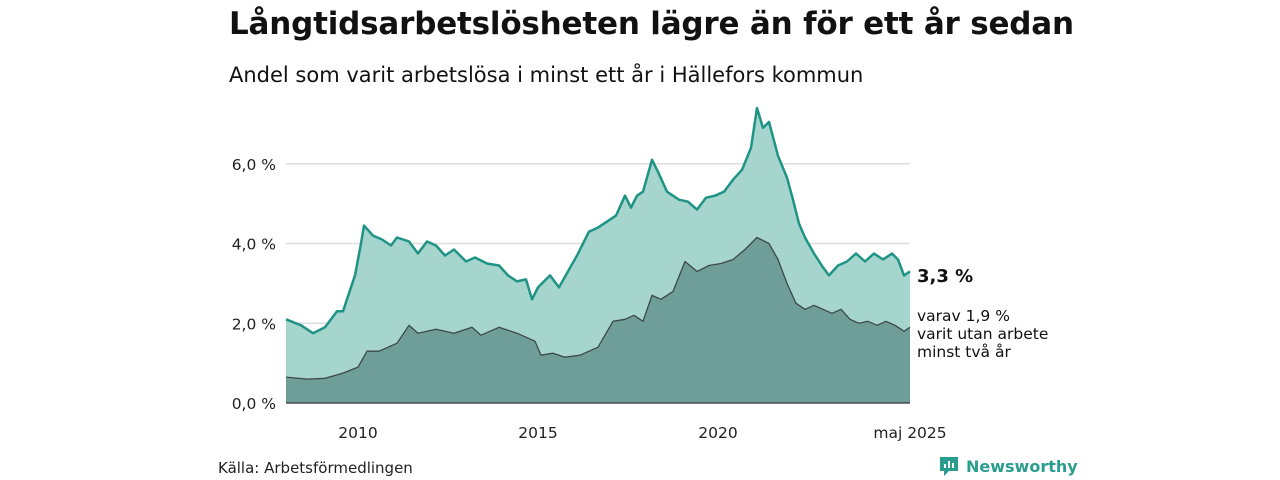  What do you see at coordinates (1022, 466) in the screenshot?
I see `brand-name: Newsworthy` at bounding box center [1022, 466].